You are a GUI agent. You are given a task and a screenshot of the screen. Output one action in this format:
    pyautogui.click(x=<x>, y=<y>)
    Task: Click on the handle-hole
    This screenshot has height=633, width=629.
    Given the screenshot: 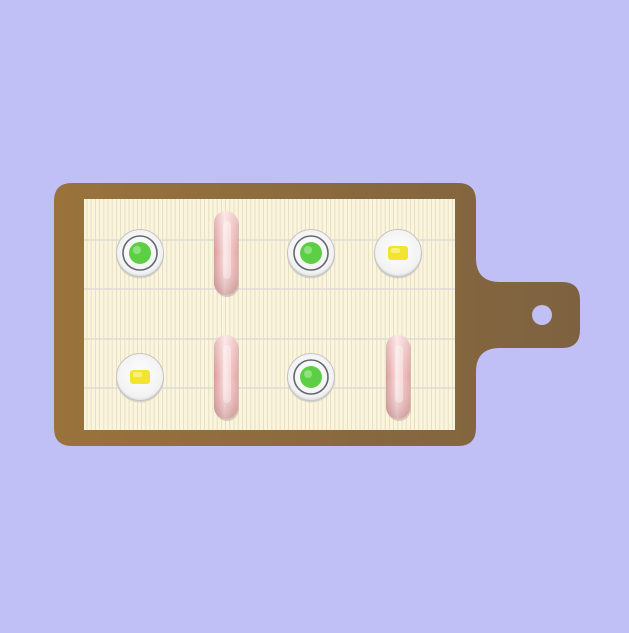 What is the action you would take?
    pyautogui.click(x=542, y=315)
    